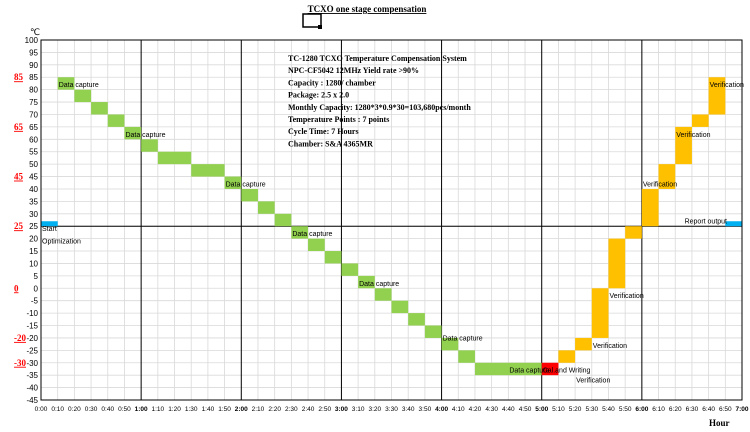  I want to click on y-tick-label: 15, so click(33, 251).